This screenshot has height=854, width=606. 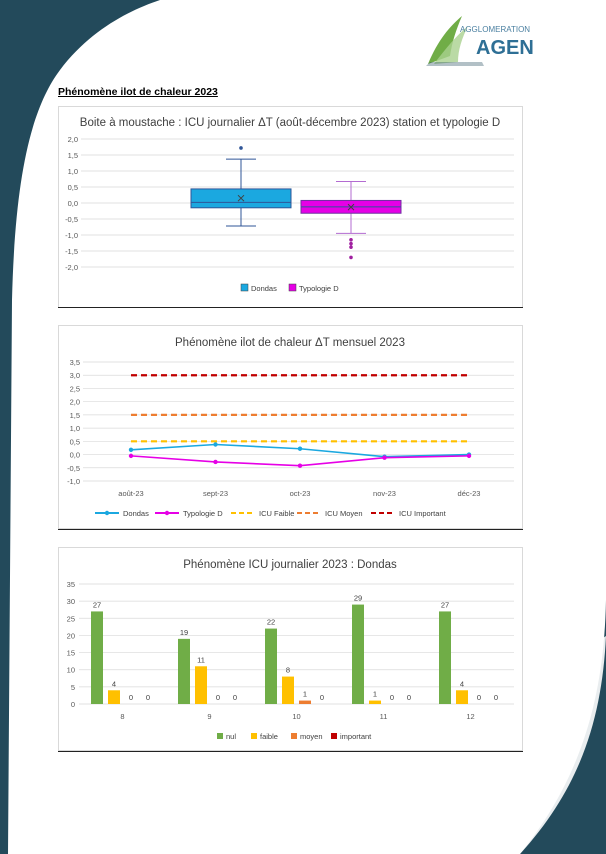 What do you see at coordinates (288, 670) in the screenshot?
I see `data-label: 8` at bounding box center [288, 670].